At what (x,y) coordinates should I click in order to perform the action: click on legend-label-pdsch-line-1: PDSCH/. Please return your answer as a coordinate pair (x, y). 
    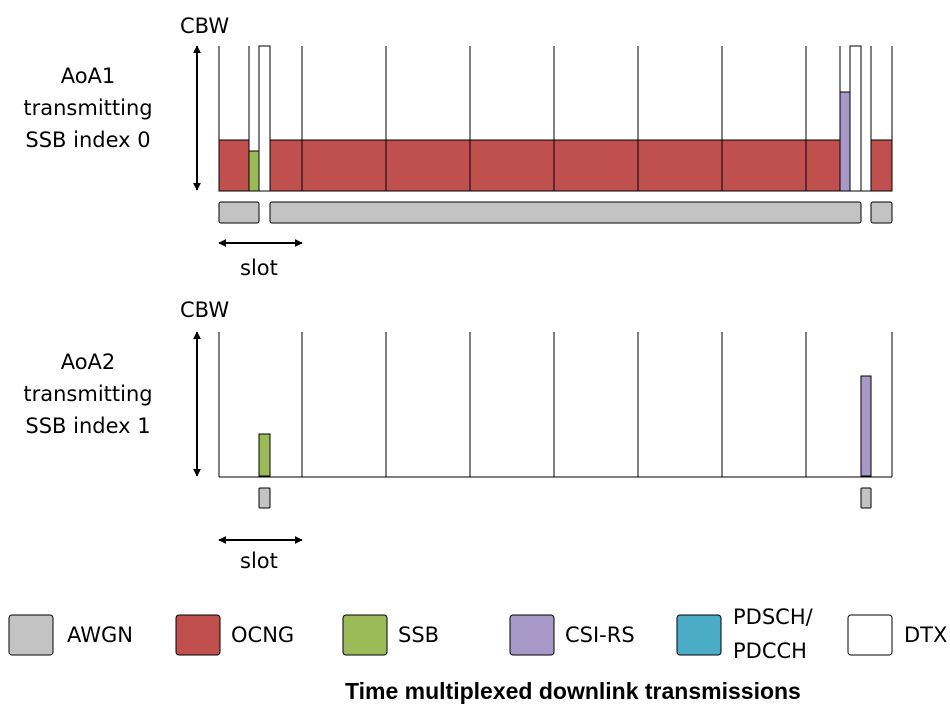
    Looking at the image, I should click on (773, 617).